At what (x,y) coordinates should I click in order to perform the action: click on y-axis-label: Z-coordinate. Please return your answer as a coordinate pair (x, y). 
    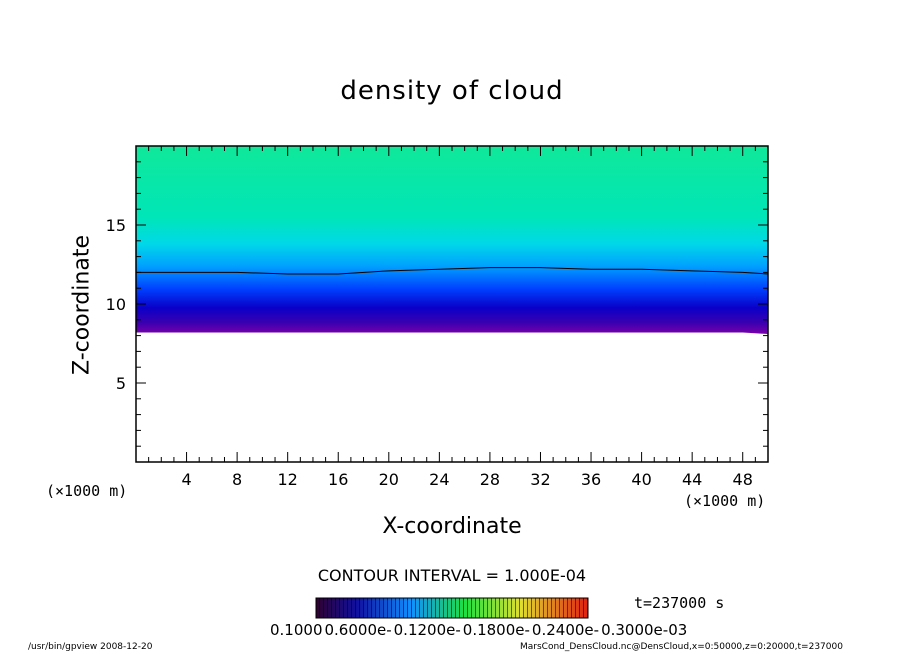
    Looking at the image, I should click on (82, 305).